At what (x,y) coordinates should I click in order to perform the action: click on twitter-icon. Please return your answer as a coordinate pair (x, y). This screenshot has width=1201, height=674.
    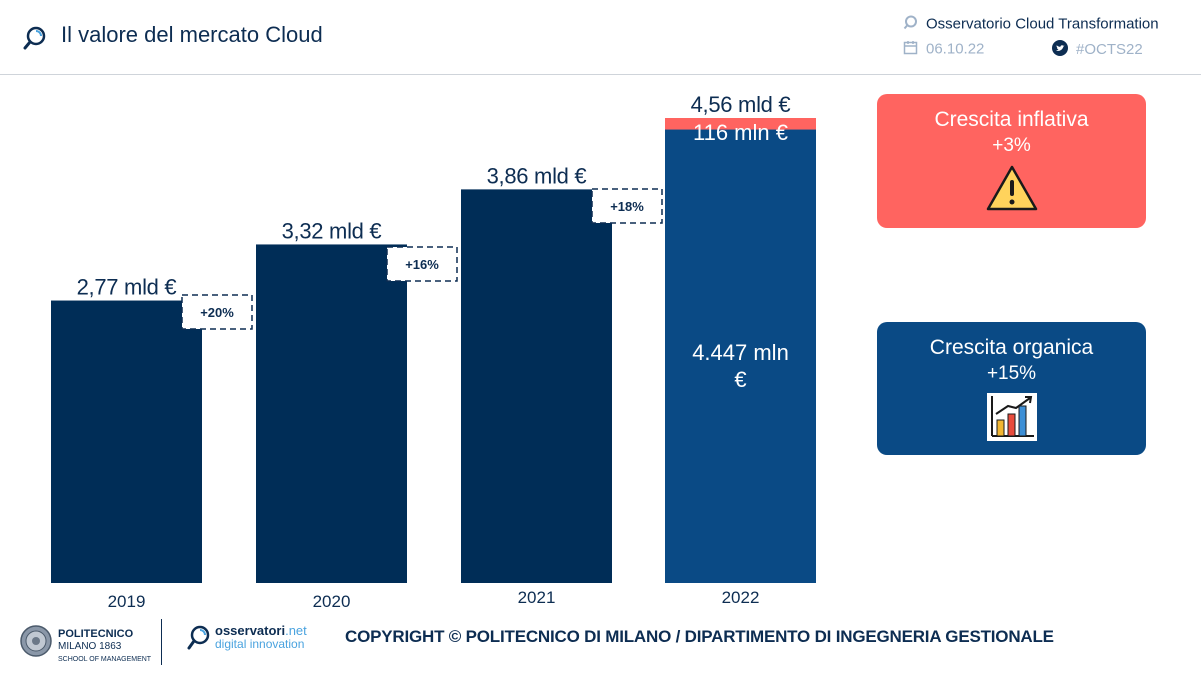
    Looking at the image, I should click on (1060, 50).